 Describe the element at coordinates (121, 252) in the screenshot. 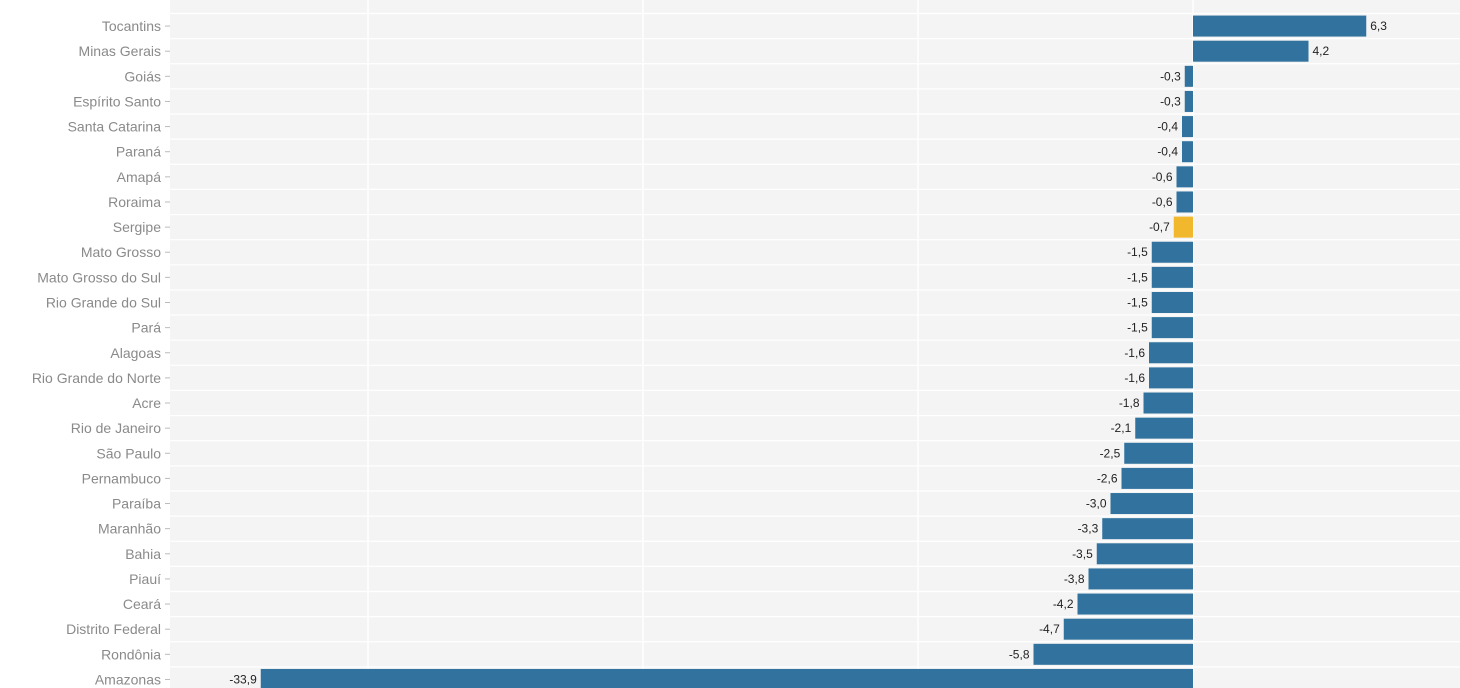

I see `category-label: Mato Grosso` at that location.